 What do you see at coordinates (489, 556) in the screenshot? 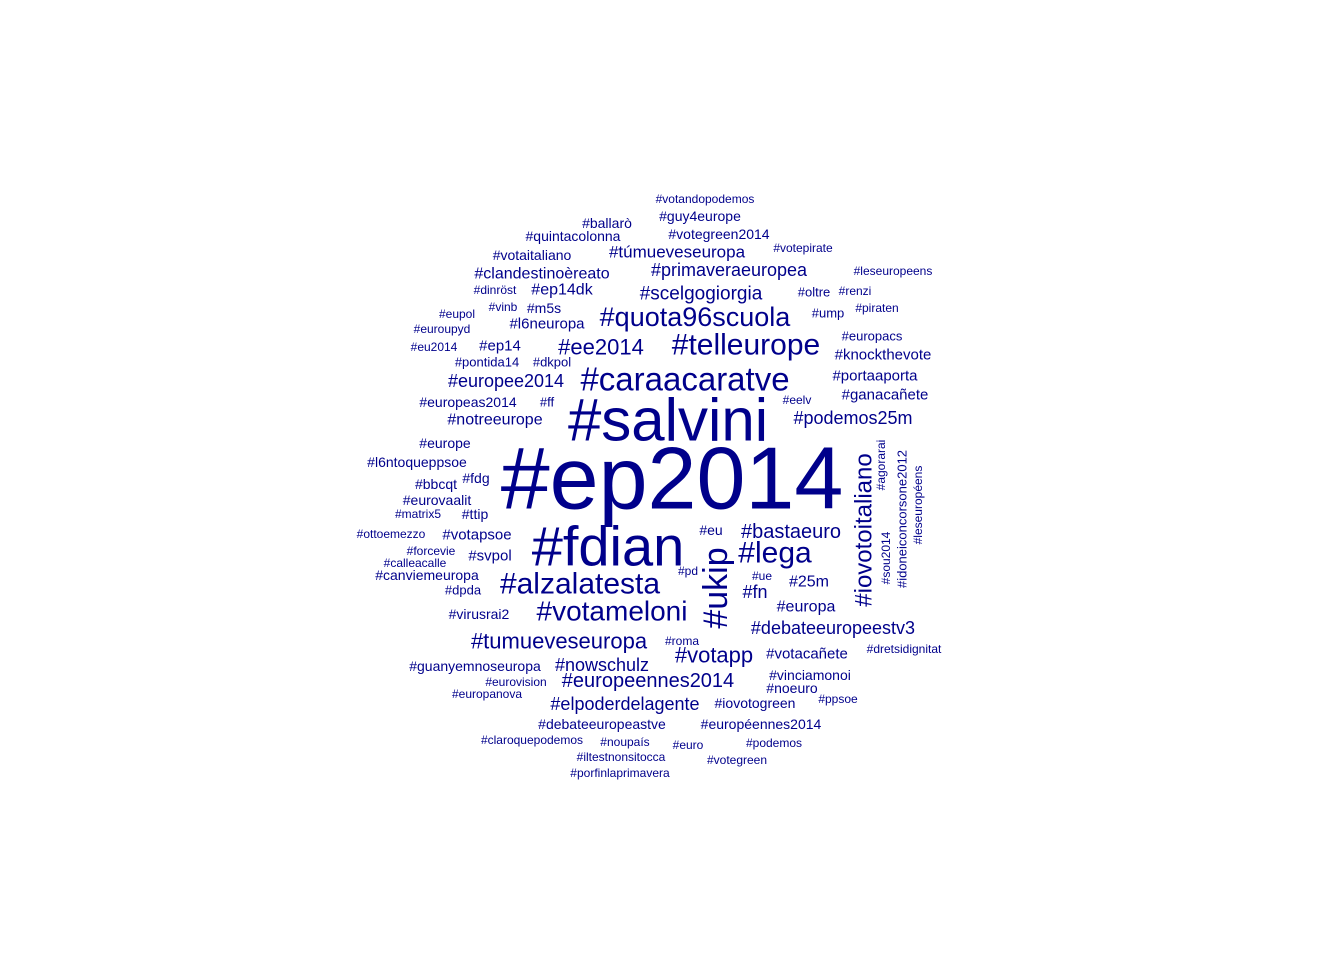
I see `cloud-word: #svpol` at bounding box center [489, 556].